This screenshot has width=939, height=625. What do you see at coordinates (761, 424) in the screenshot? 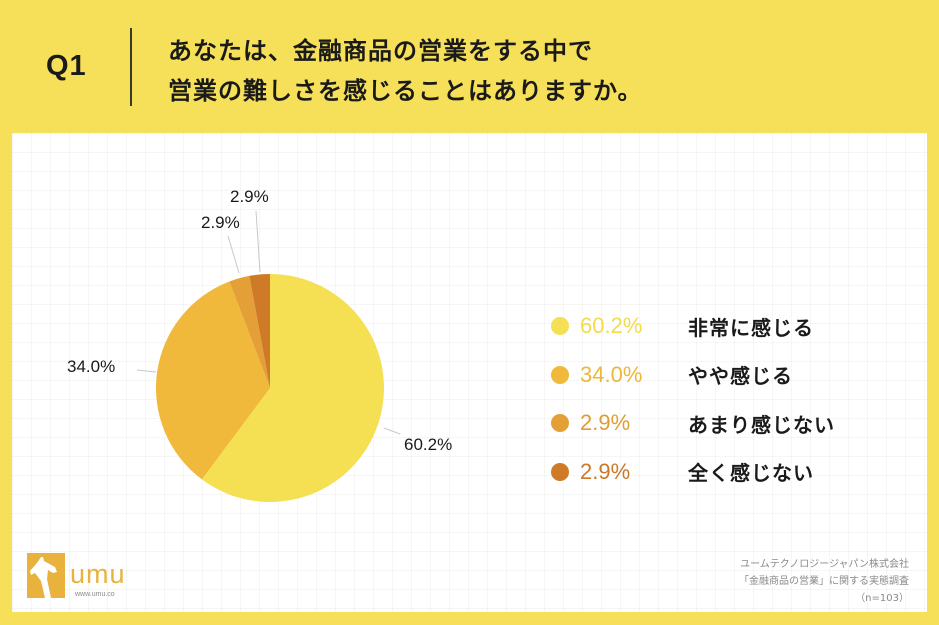
I see `legend-label: あまり感じない` at bounding box center [761, 424].